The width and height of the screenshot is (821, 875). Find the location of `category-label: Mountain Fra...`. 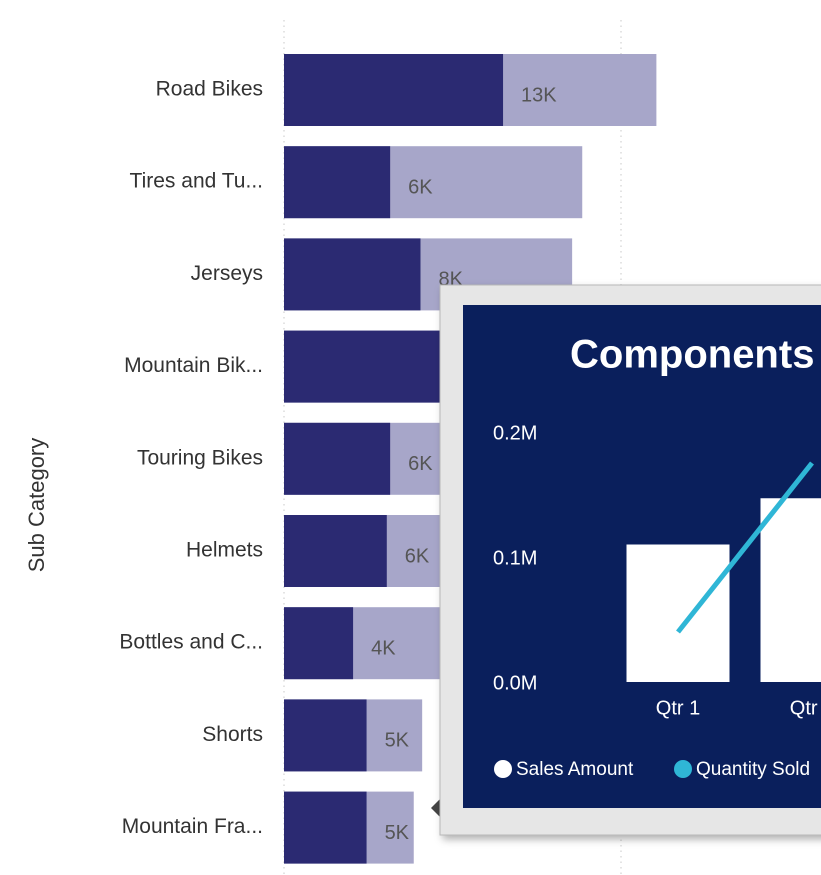

category-label: Mountain Fra... is located at coordinates (192, 826).